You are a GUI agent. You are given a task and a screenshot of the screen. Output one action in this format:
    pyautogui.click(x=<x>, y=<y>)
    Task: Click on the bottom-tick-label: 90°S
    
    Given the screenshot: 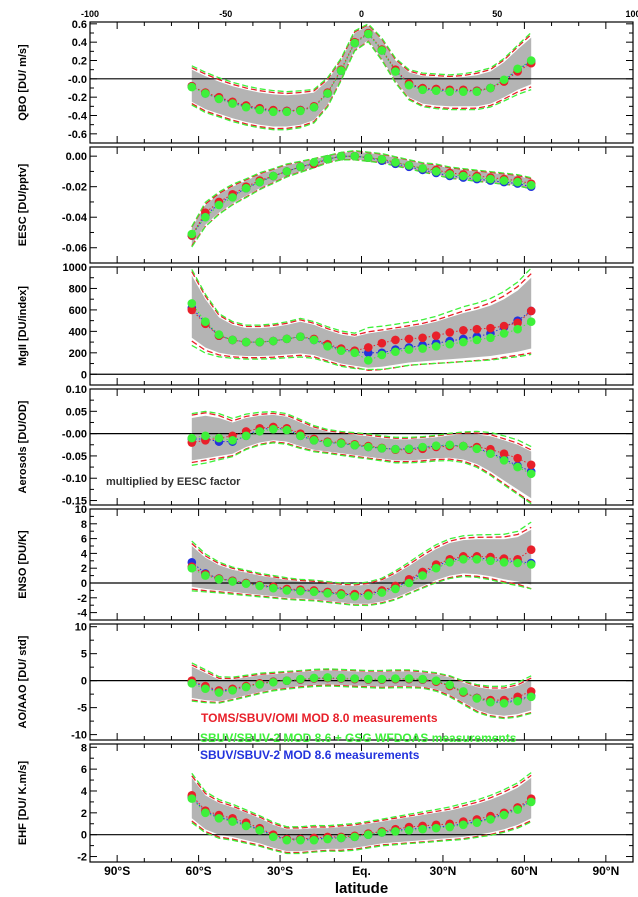 What is the action you would take?
    pyautogui.click(x=117, y=871)
    